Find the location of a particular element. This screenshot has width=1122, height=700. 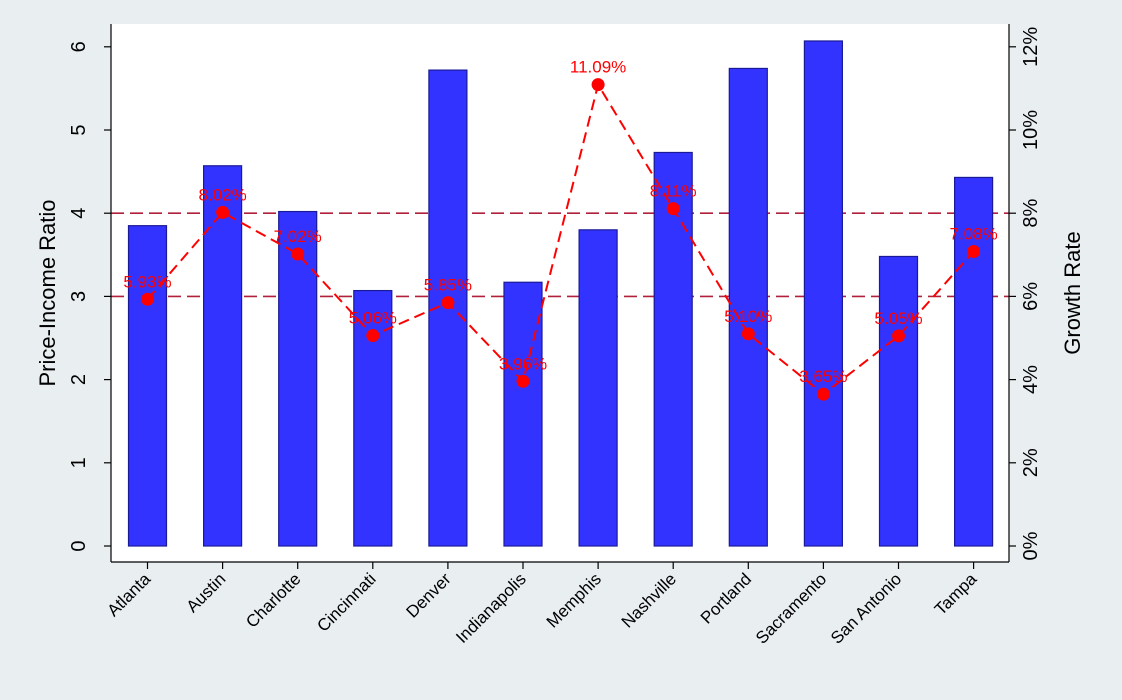

y-left-tick-label-4: 4 is located at coordinates (79, 213).